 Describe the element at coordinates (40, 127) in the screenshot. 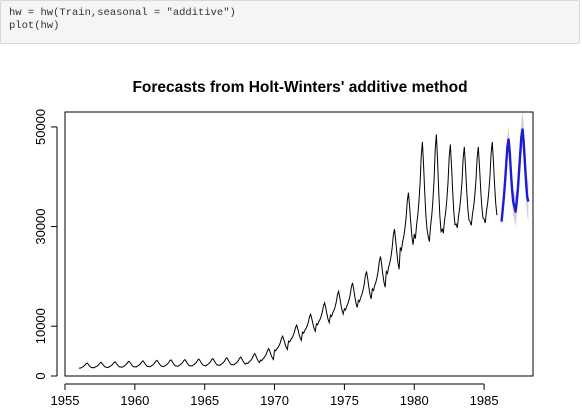

I see `y-tick-label: 50000` at that location.